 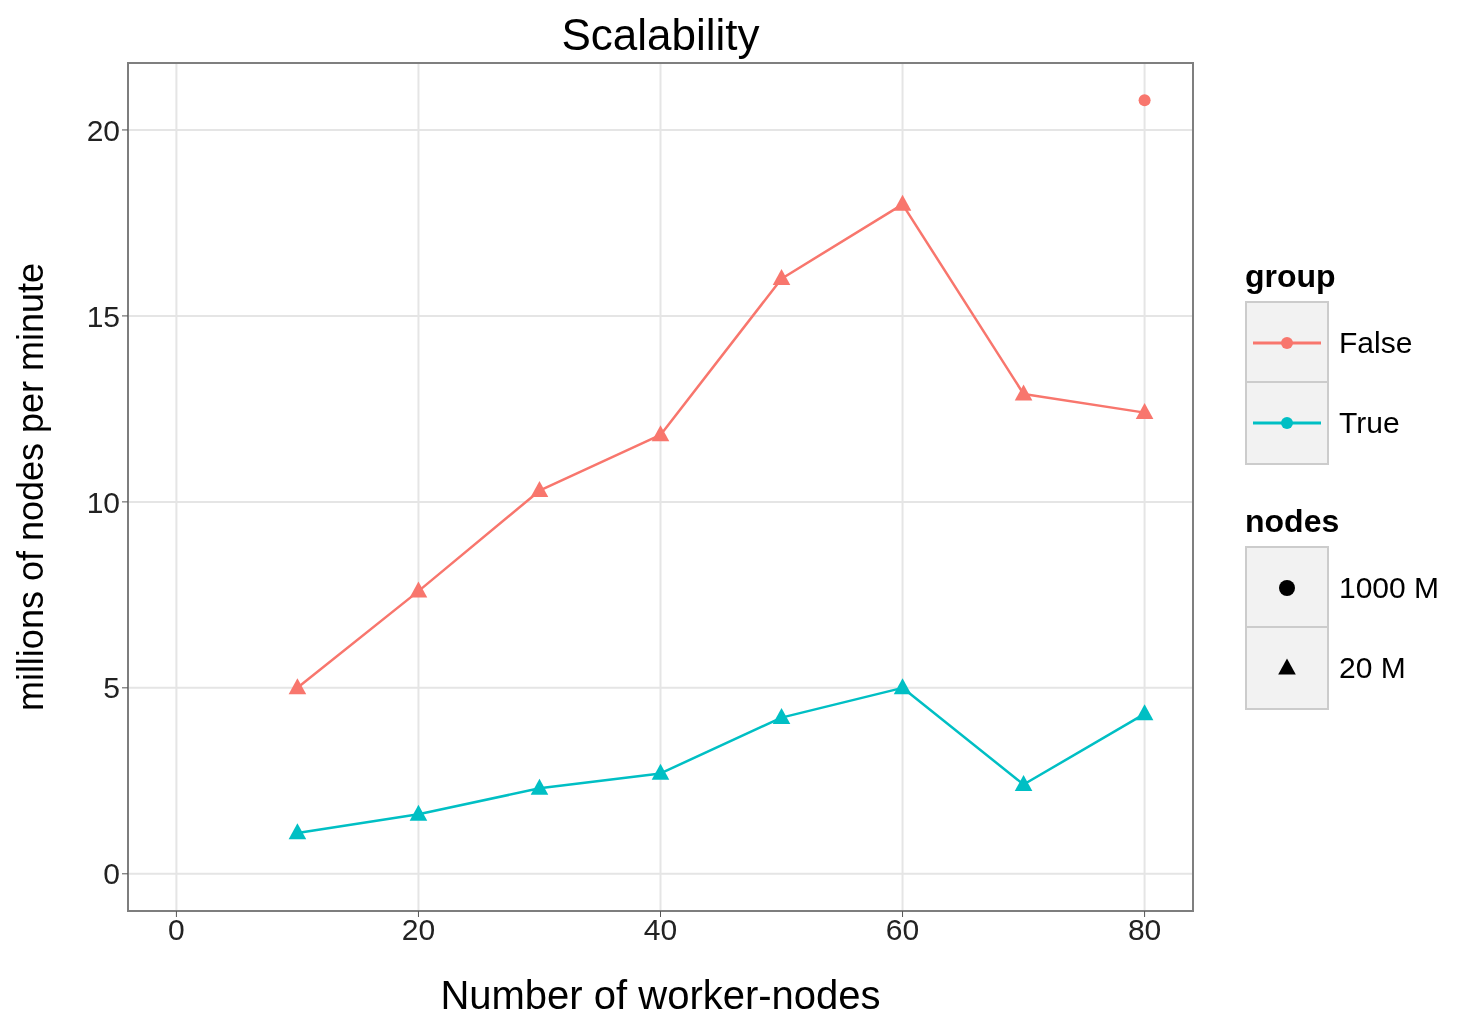 I want to click on x-tick-label: 40, so click(x=660, y=930).